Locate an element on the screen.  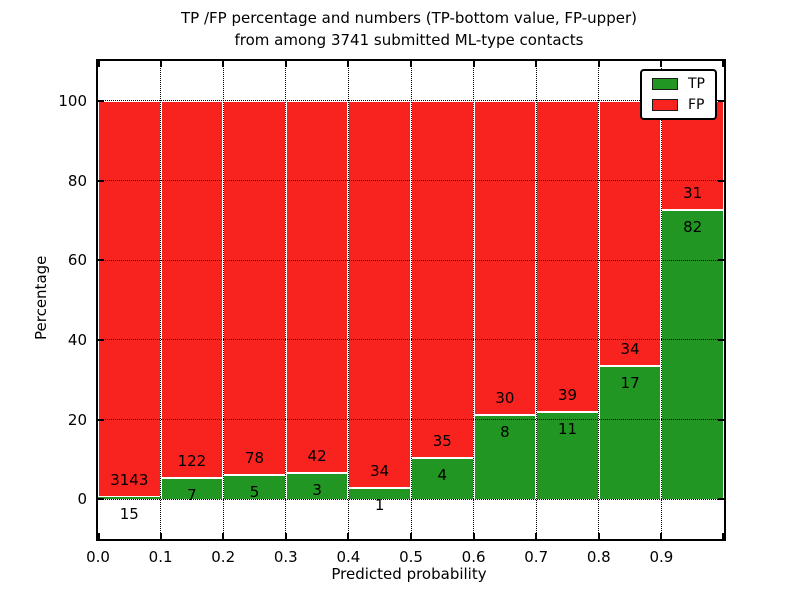
bar-label-fp-count: 122 is located at coordinates (192, 460).